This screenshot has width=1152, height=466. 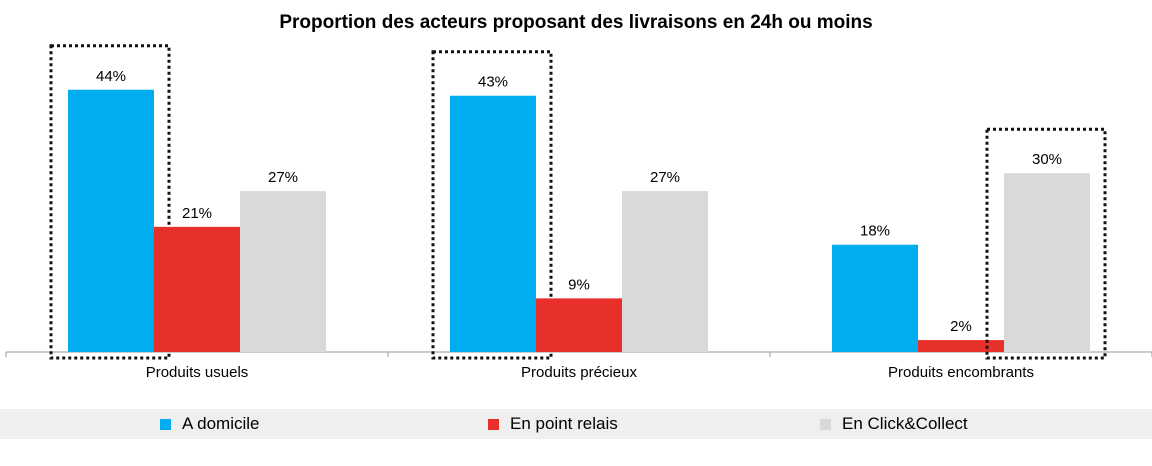 What do you see at coordinates (579, 372) in the screenshot?
I see `category-label: Produits précieux` at bounding box center [579, 372].